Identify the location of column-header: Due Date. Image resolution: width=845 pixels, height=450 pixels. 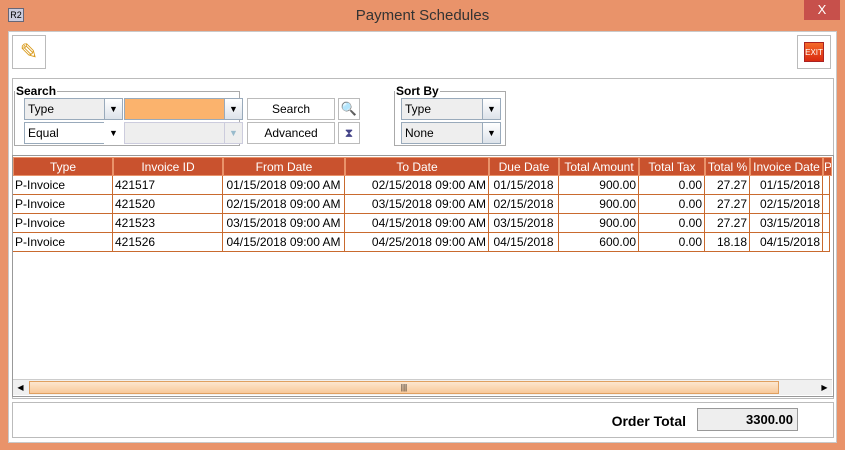
(524, 166).